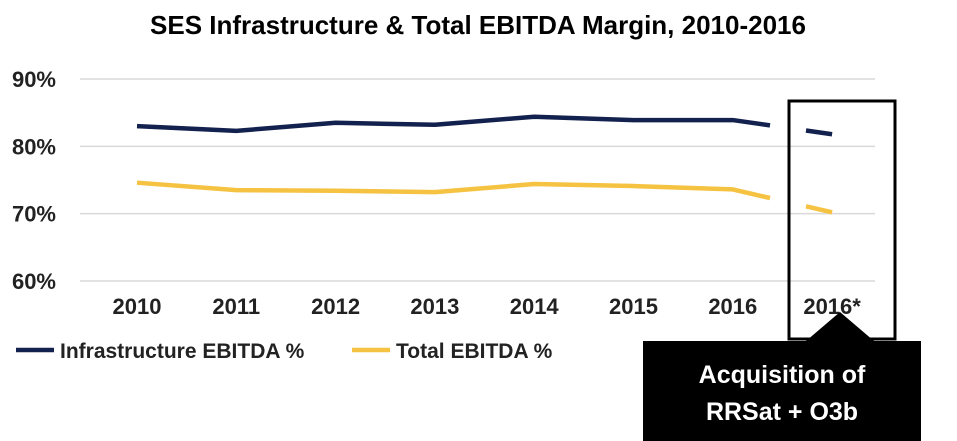  What do you see at coordinates (34, 214) in the screenshot?
I see `y-tick-label: 70%` at bounding box center [34, 214].